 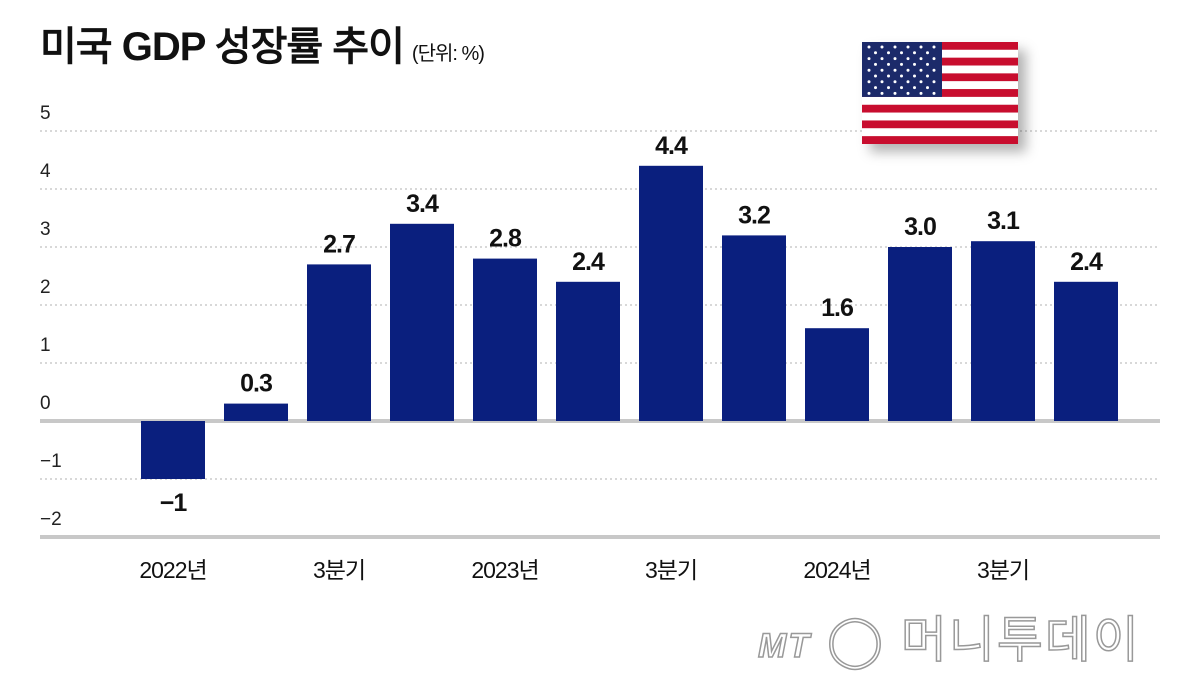 I want to click on y-tick-label: −2, so click(x=51, y=519).